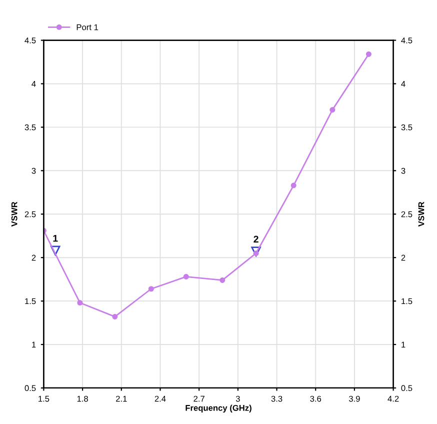 The height and width of the screenshot is (424, 437). What do you see at coordinates (393, 399) in the screenshot?
I see `x-tick-label: 4.2` at bounding box center [393, 399].